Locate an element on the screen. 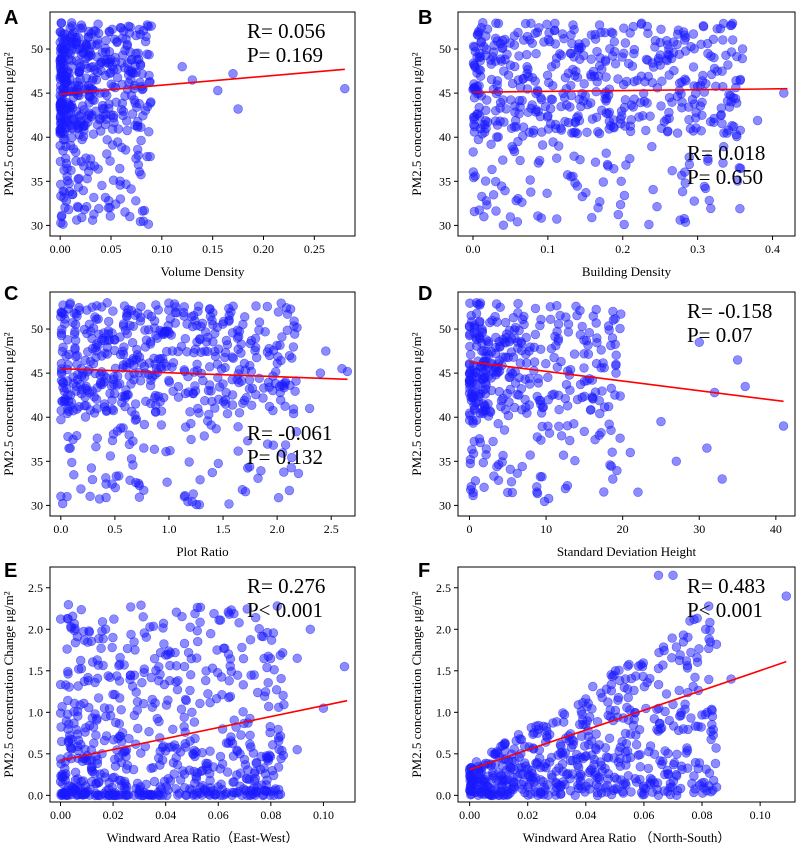  x-tick-label: 0.00 is located at coordinates (60, 815).